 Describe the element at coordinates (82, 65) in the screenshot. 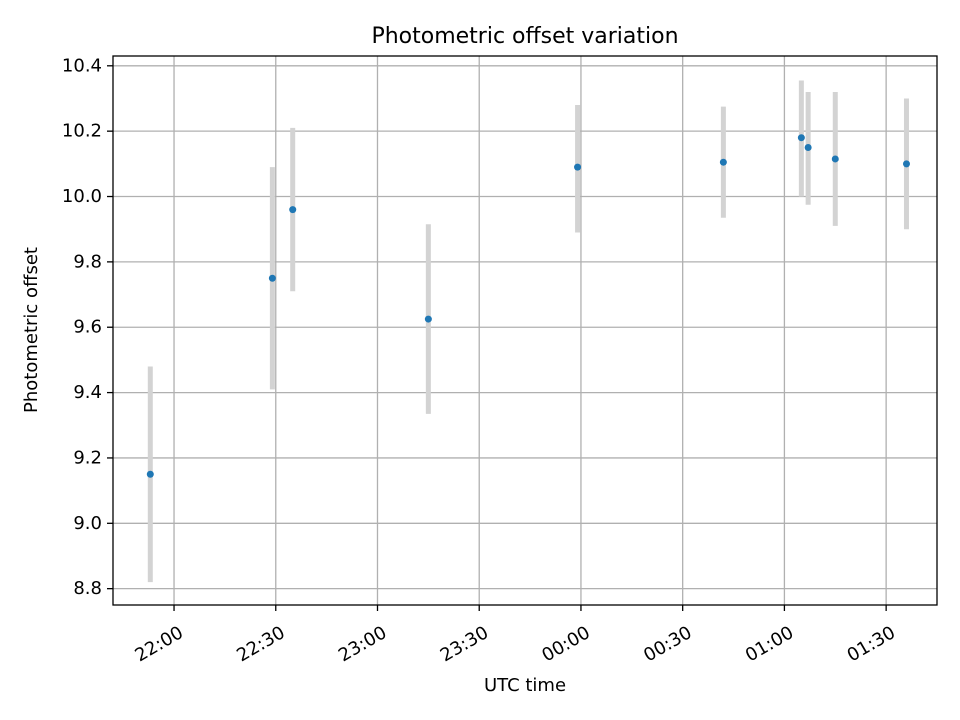

I see `y-tick-label: 10.4` at that location.